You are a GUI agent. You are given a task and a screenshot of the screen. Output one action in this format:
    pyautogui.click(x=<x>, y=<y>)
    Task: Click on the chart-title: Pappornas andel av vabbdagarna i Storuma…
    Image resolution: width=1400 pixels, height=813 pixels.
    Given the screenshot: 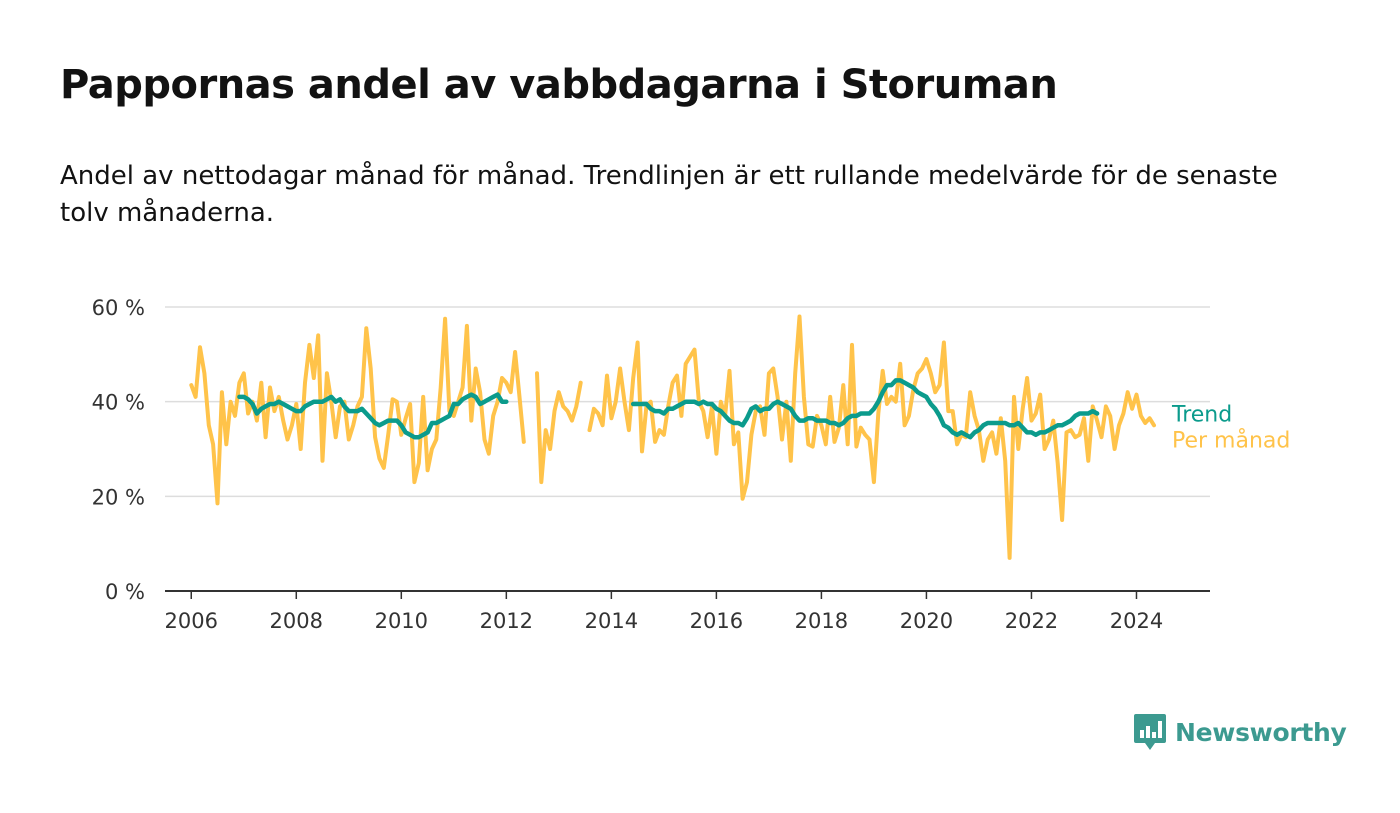 What is the action you would take?
    pyautogui.click(x=559, y=85)
    